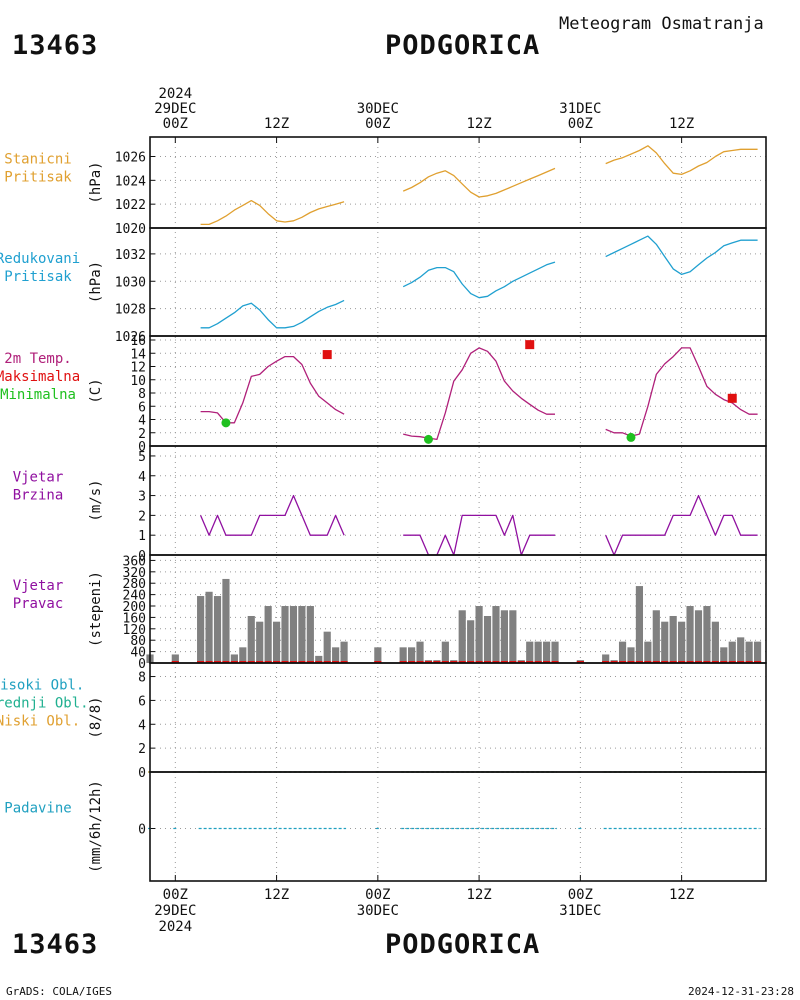  What do you see at coordinates (378, 109) in the screenshot?
I see `top-tick-label-2-0: 30DEC` at bounding box center [378, 109].